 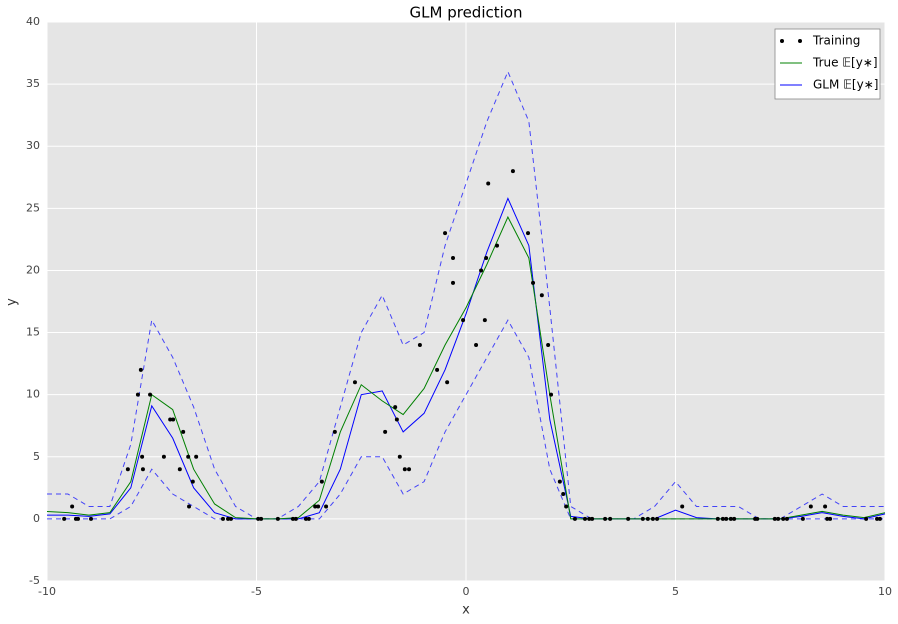 What do you see at coordinates (33, 332) in the screenshot?
I see `y-tick-label: 15` at bounding box center [33, 332].